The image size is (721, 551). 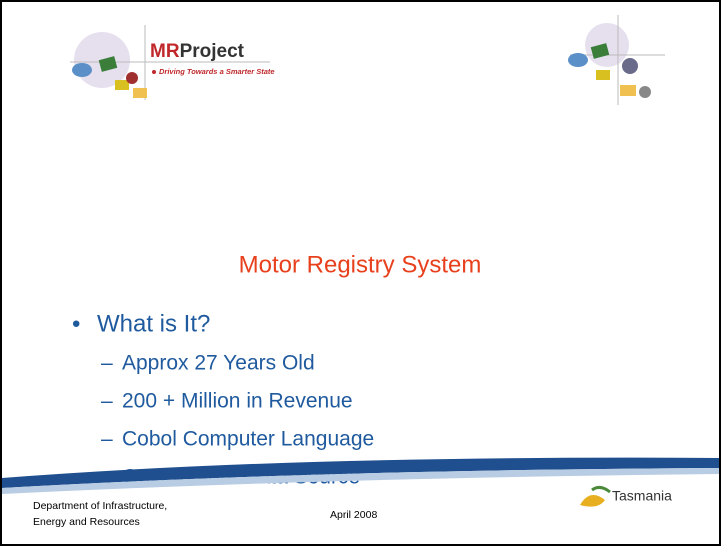 What do you see at coordinates (595, 496) in the screenshot?
I see `brand-icon` at bounding box center [595, 496].